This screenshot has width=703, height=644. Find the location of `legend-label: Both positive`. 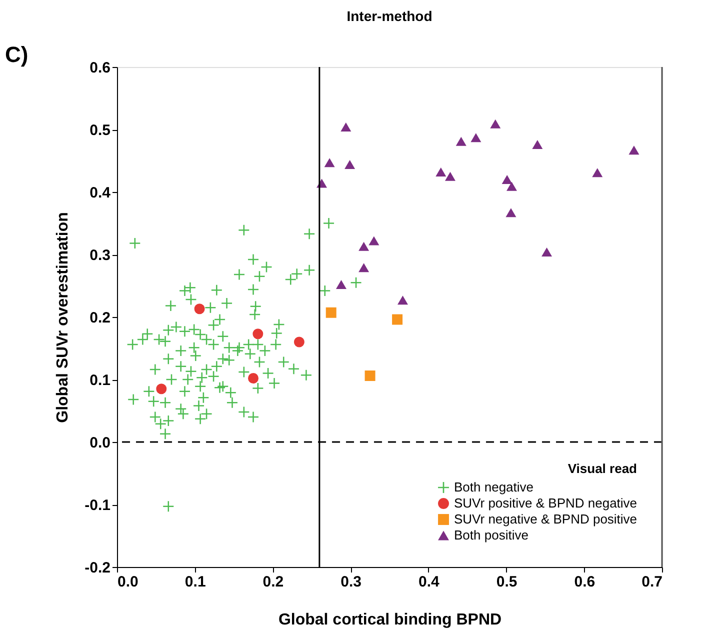

legend-label: Both positive is located at coordinates (491, 535).